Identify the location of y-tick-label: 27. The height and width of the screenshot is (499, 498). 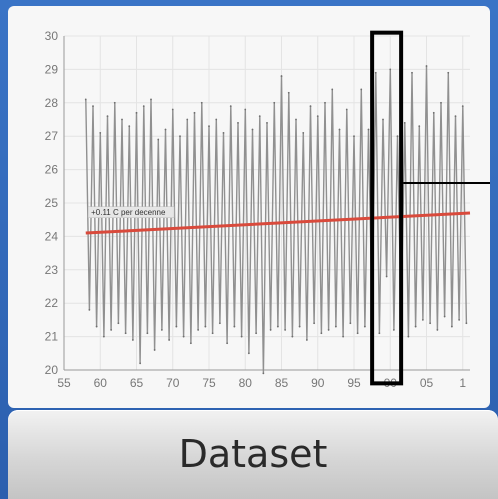
(52, 136).